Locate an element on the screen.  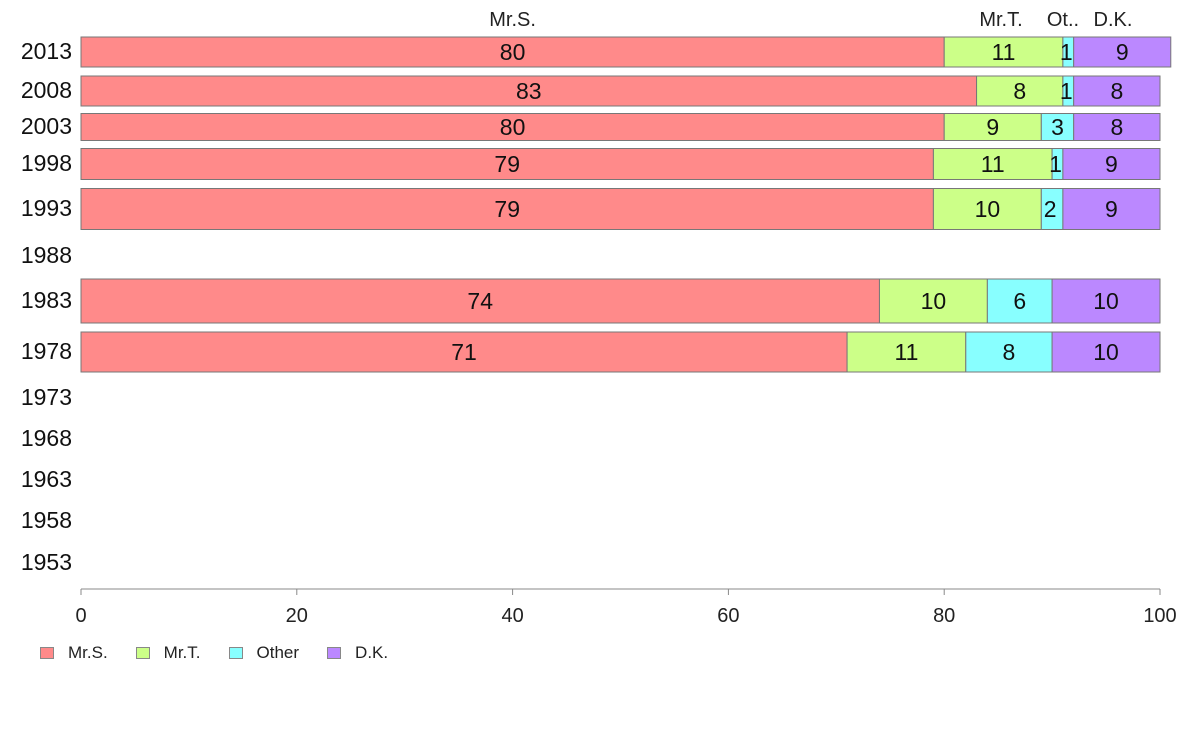
data-label-2013-dk: 9 is located at coordinates (1122, 52).